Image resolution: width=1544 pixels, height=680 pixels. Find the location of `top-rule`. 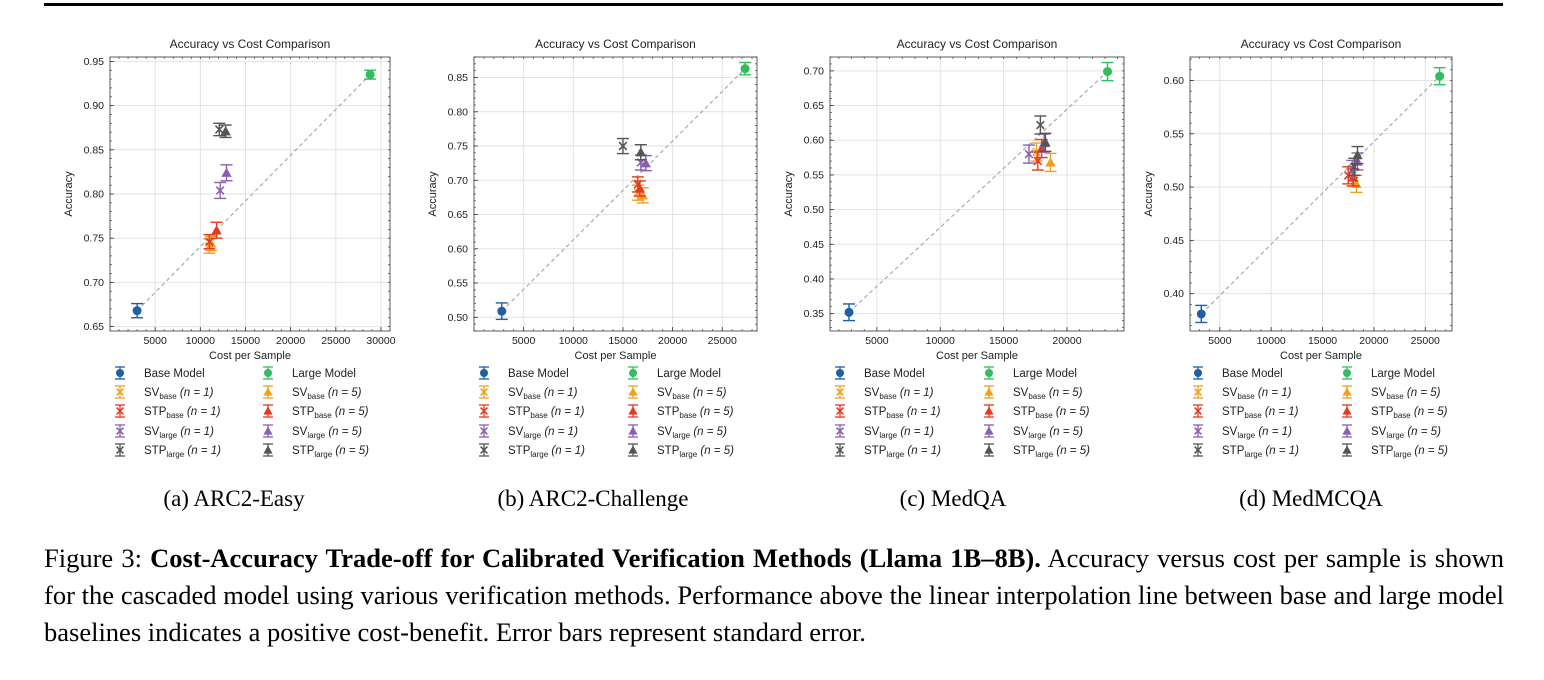

top-rule is located at coordinates (773, 4).